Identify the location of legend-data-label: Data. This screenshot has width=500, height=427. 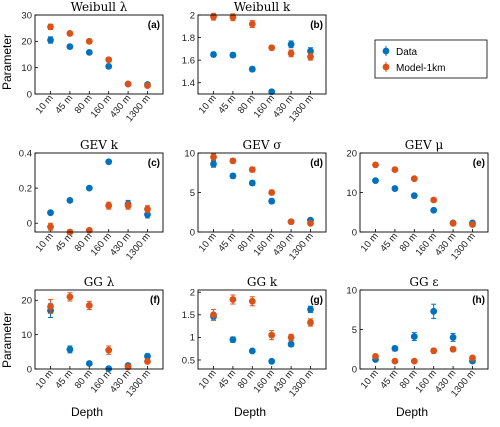
(407, 52).